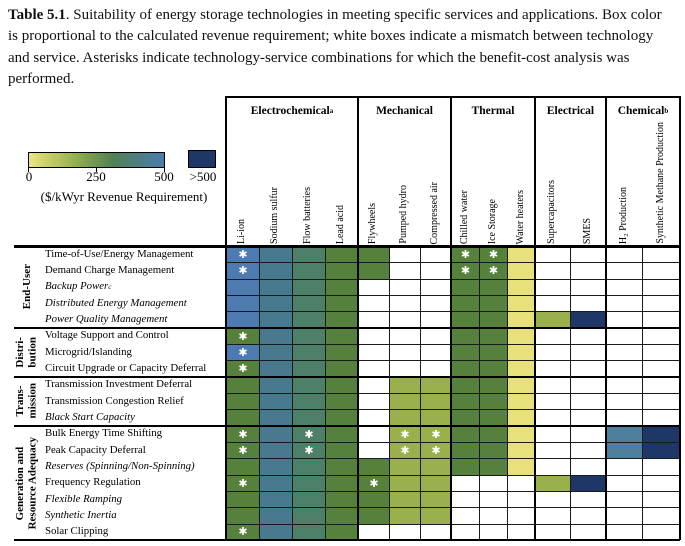  Describe the element at coordinates (435, 213) in the screenshot. I see `tech-column-label: Compressed air` at that location.